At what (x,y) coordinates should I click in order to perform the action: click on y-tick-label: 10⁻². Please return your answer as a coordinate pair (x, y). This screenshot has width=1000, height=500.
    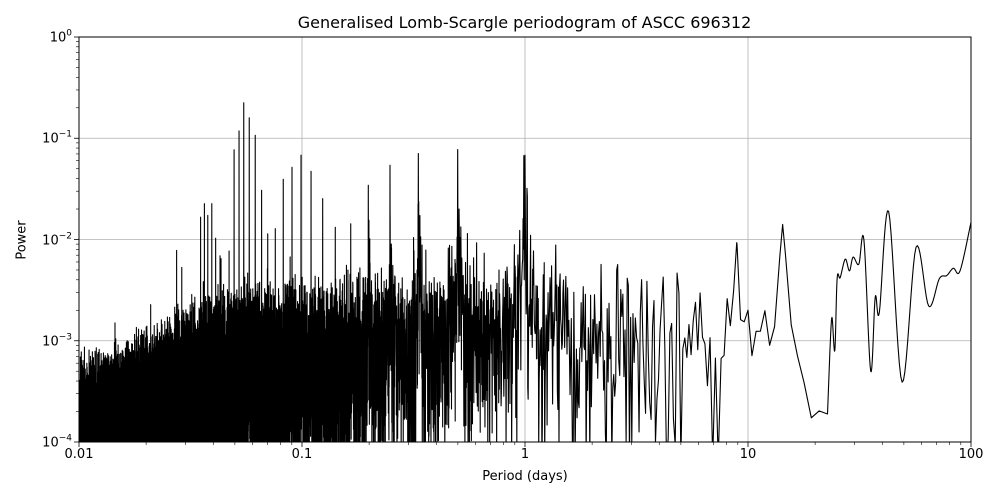
    Looking at the image, I should click on (57, 240).